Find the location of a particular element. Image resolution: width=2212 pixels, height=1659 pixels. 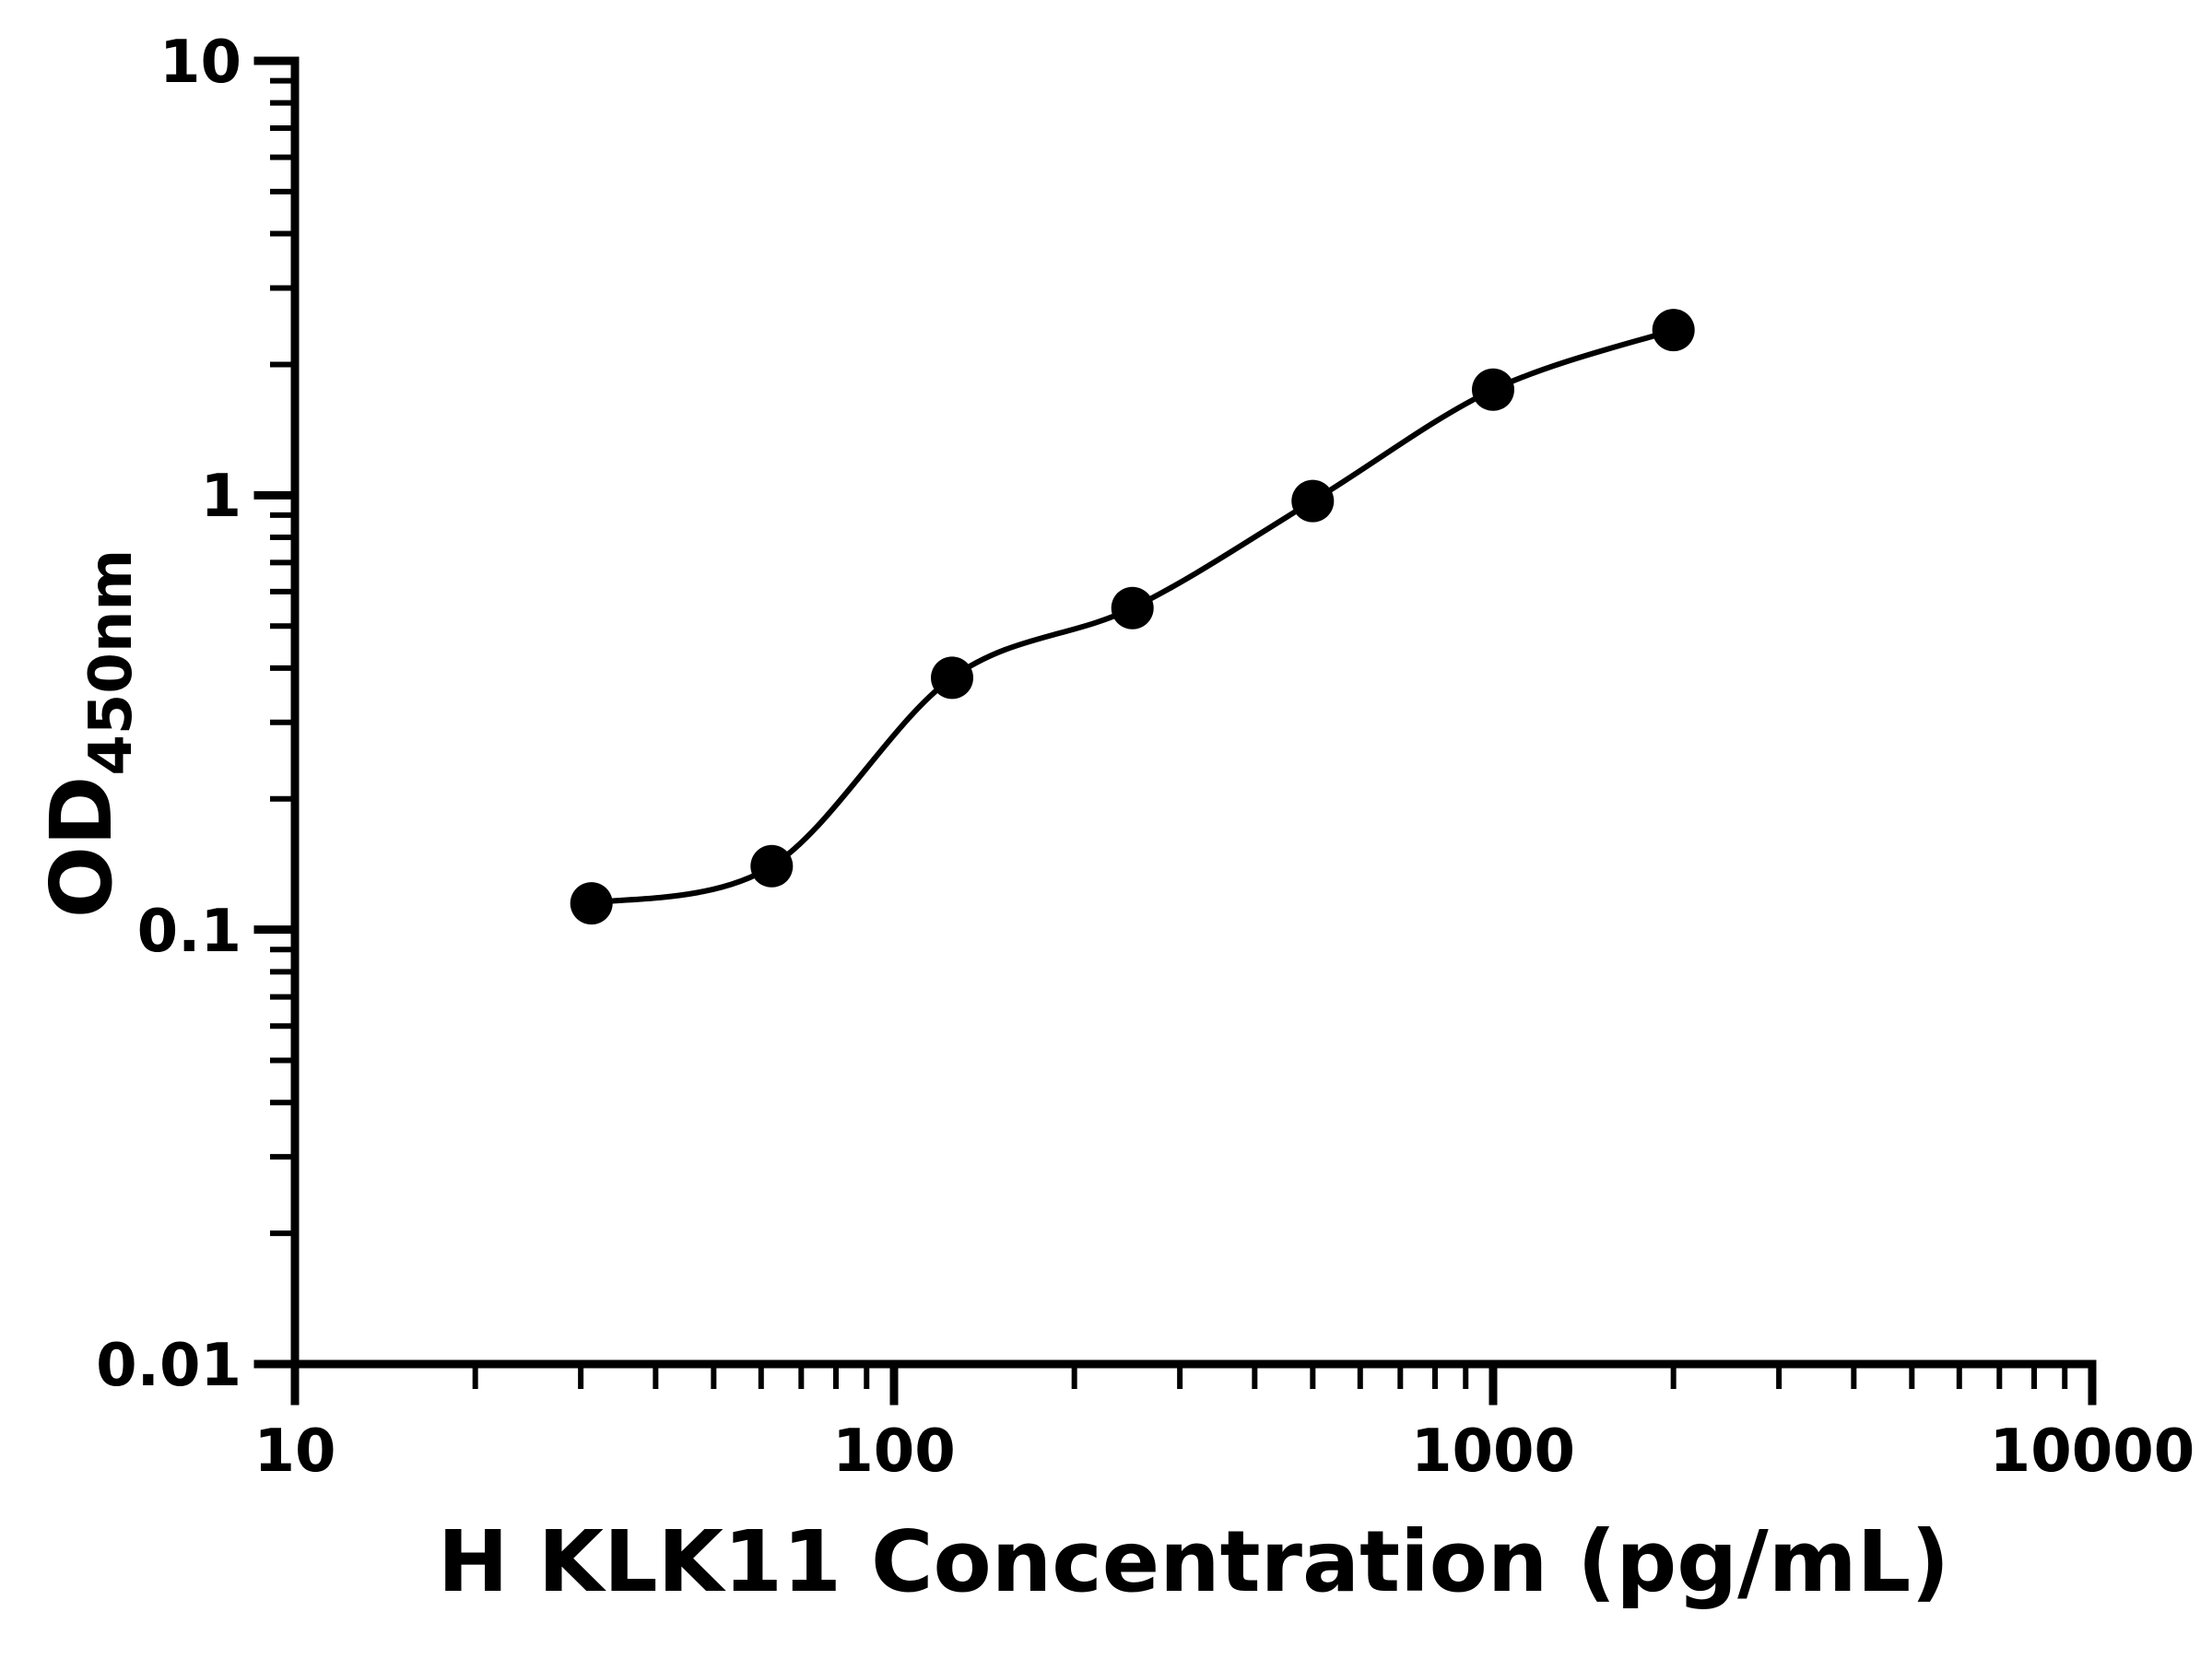

x-axis-title: H KLK11 Concentration (pg/mL) is located at coordinates (1194, 1561).